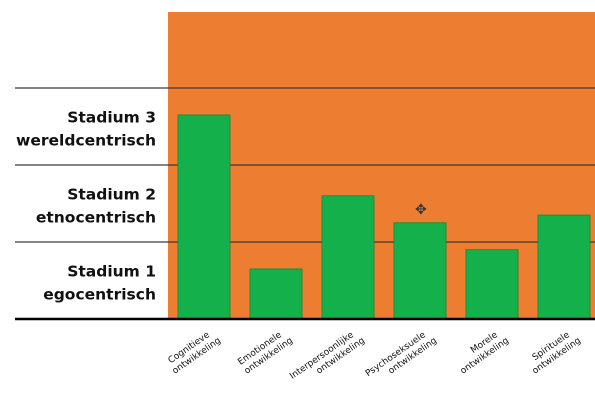 This screenshot has height=396, width=595. I want to click on stage-label: Stadium 1 egocentrisch, so click(99, 283).